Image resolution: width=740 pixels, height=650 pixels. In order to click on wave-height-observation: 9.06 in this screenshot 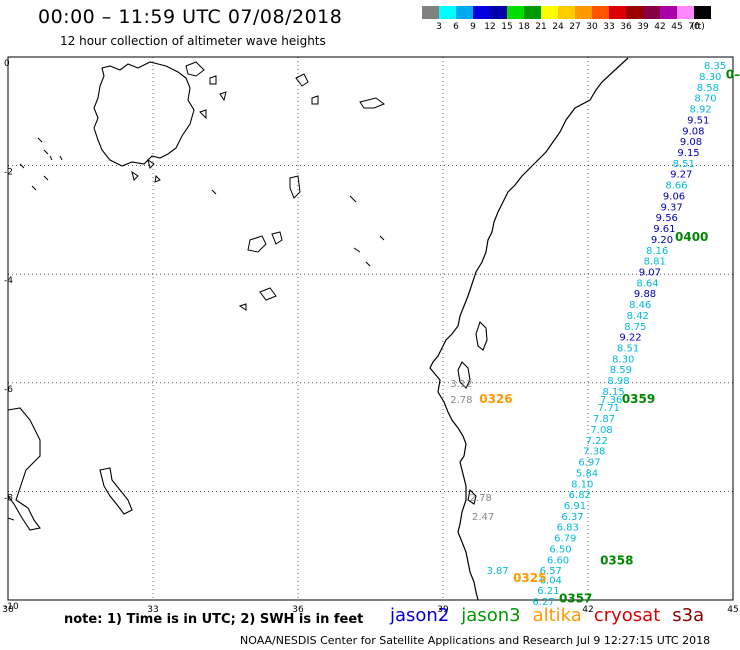, I will do `click(674, 196)`.